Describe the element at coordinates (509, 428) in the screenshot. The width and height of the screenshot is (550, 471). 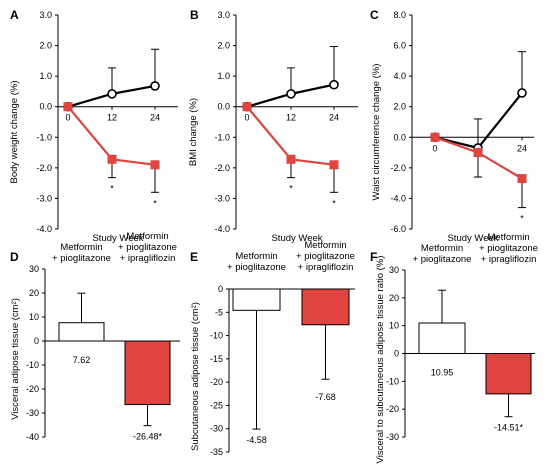
I see `data-label: -14.51*` at that location.